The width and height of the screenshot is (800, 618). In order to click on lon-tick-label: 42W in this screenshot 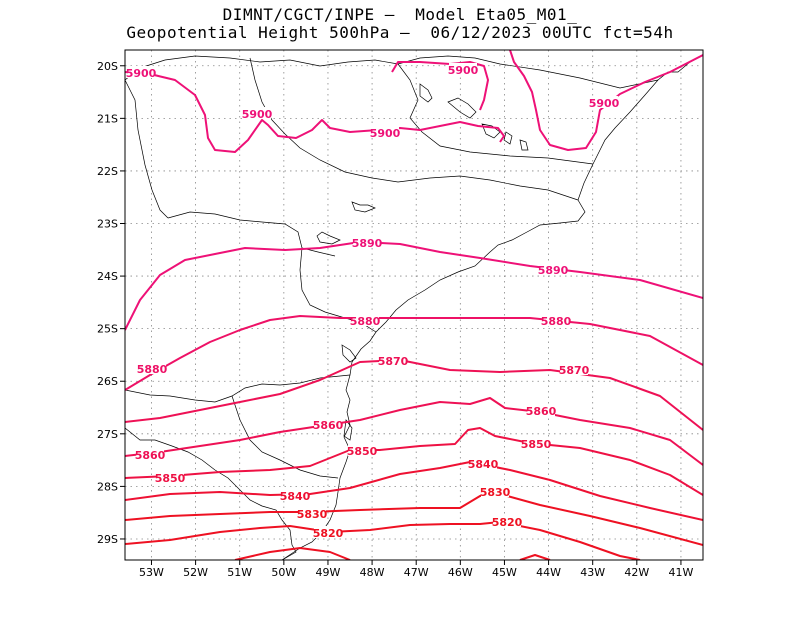, I will do `click(636, 572)`.